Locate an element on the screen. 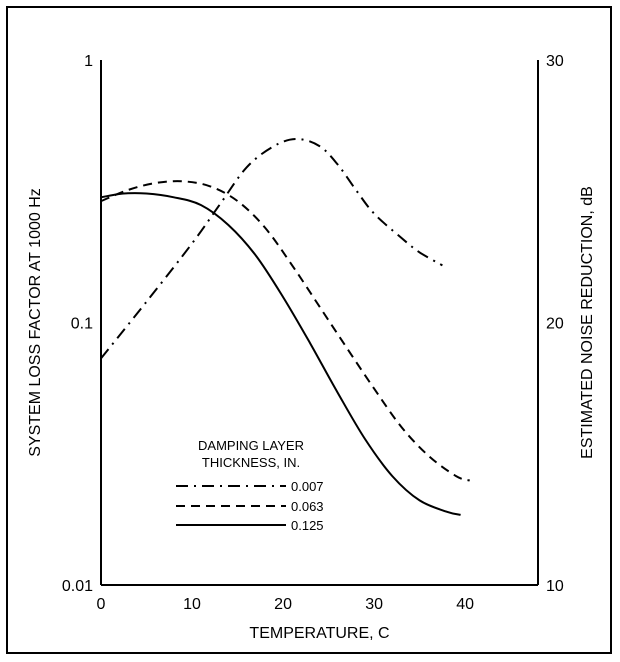 The width and height of the screenshot is (620, 662). legend-label: 0.007 is located at coordinates (307, 486).